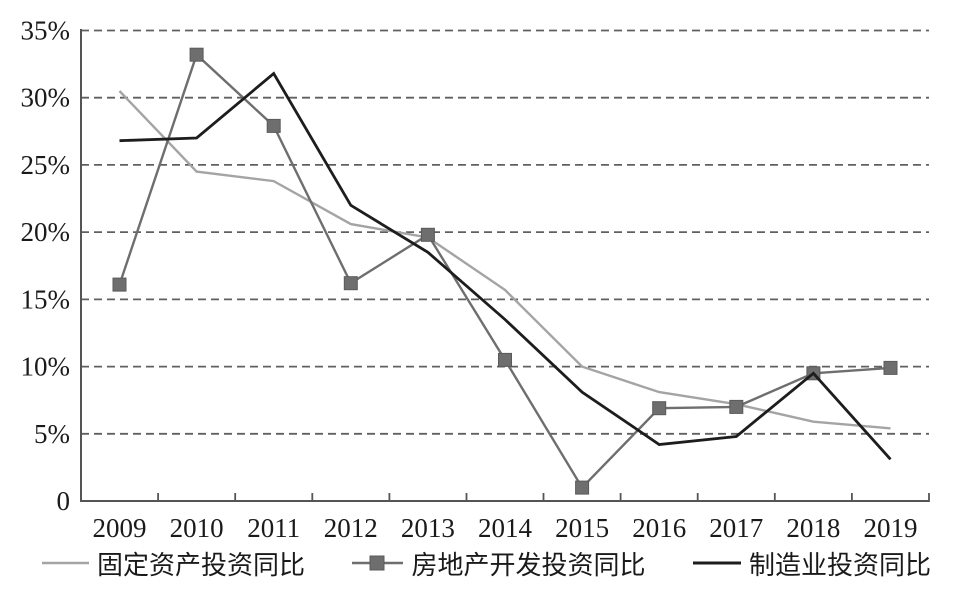 The width and height of the screenshot is (965, 594). I want to click on x-axis-label-2013: 2013, so click(428, 528).